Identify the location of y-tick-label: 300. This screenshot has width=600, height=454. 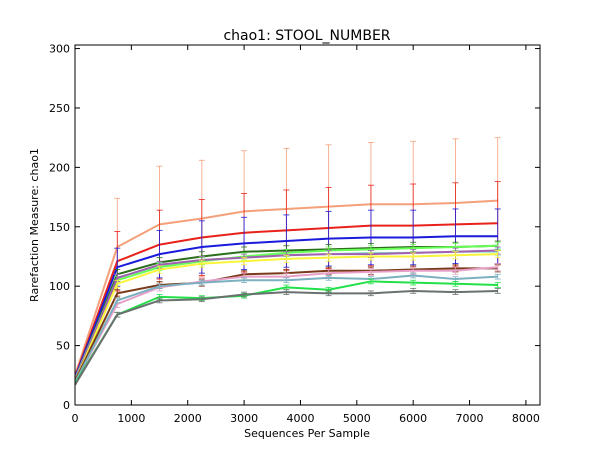
(59, 49).